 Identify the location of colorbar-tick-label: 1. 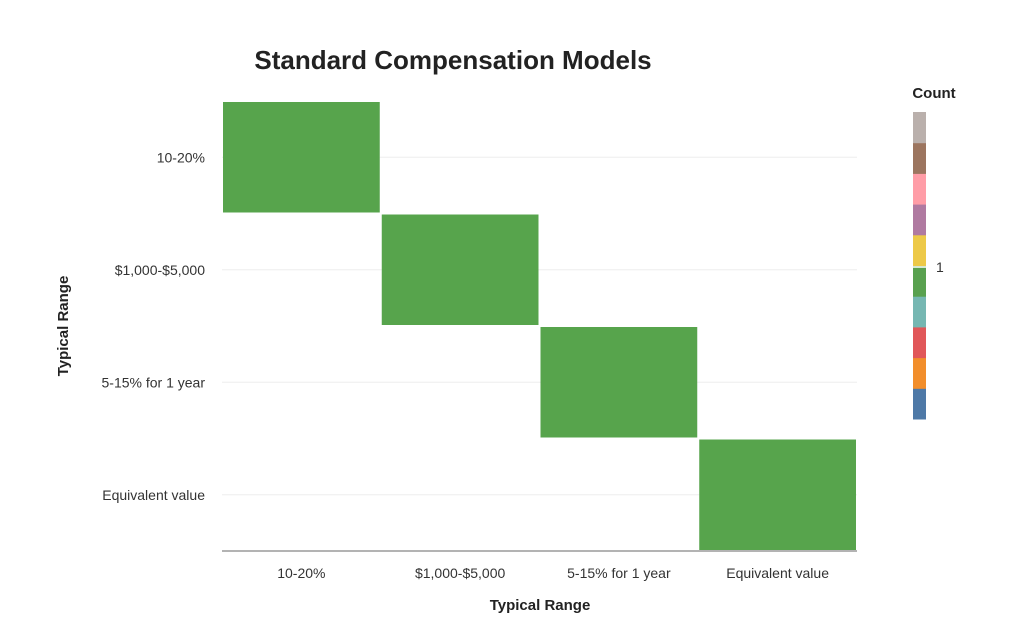
(940, 267).